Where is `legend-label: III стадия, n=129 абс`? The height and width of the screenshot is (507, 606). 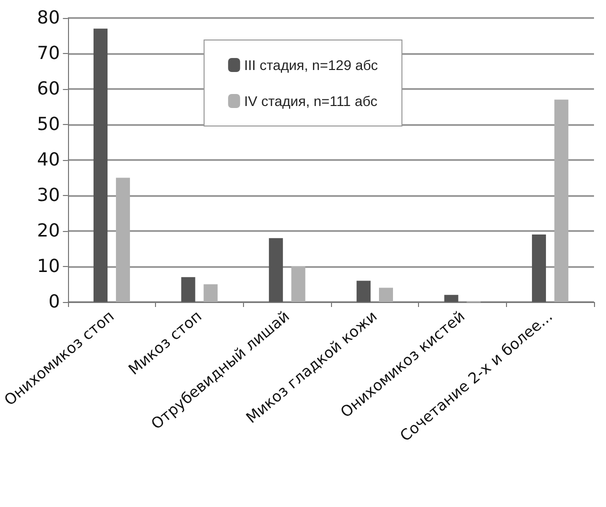
legend-label: III стадия, n=129 абс is located at coordinates (311, 65).